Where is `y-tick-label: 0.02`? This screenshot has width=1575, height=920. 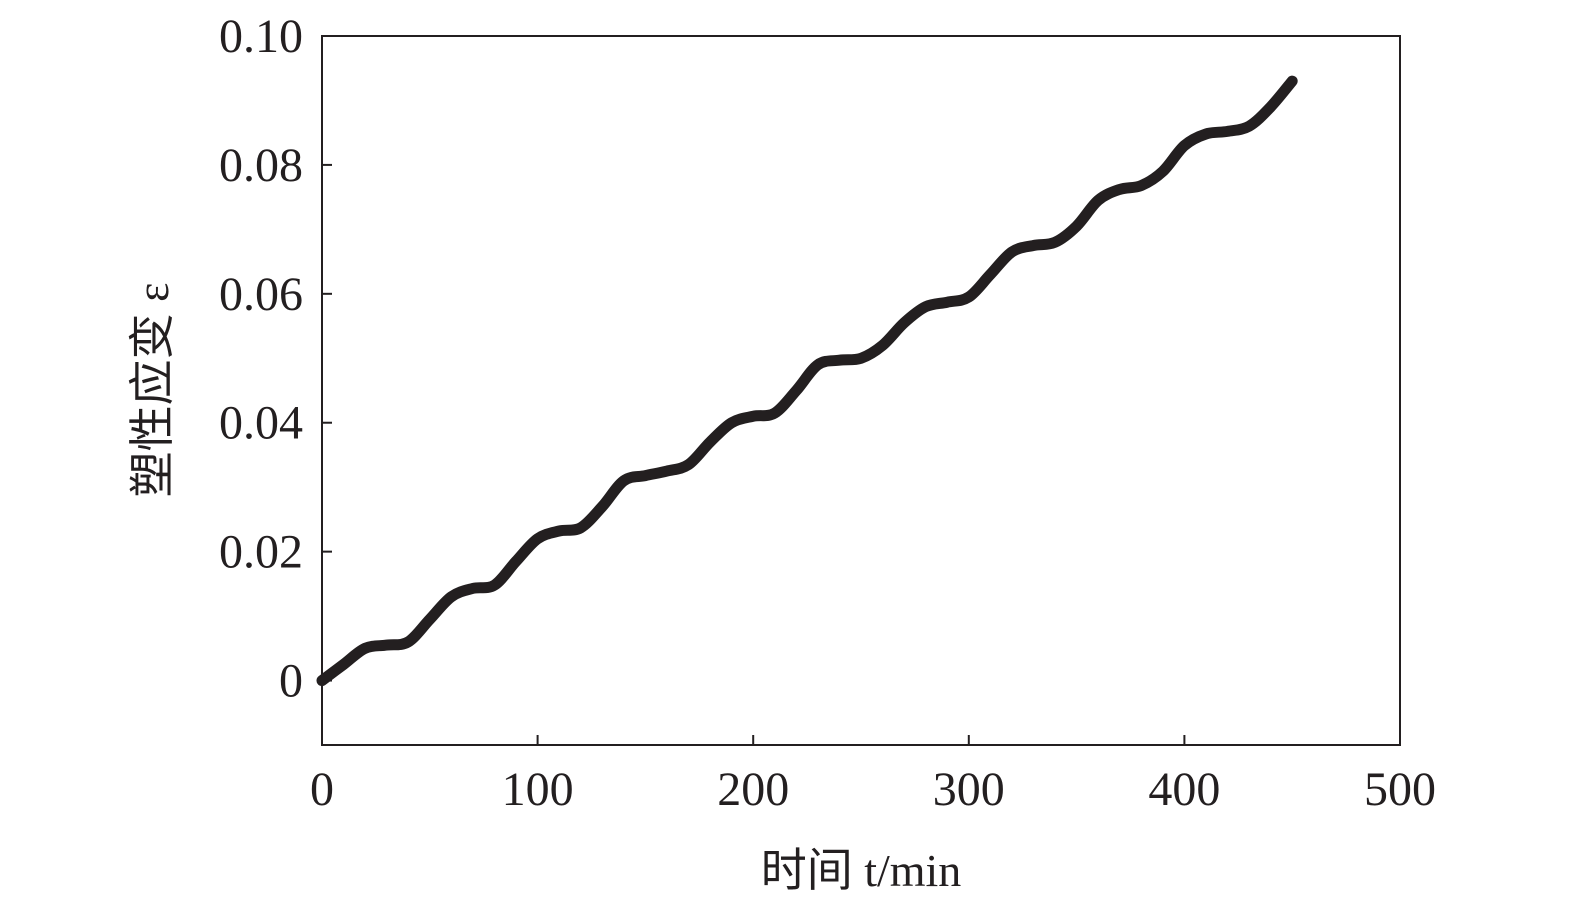
y-tick-label: 0.02 is located at coordinates (261, 552).